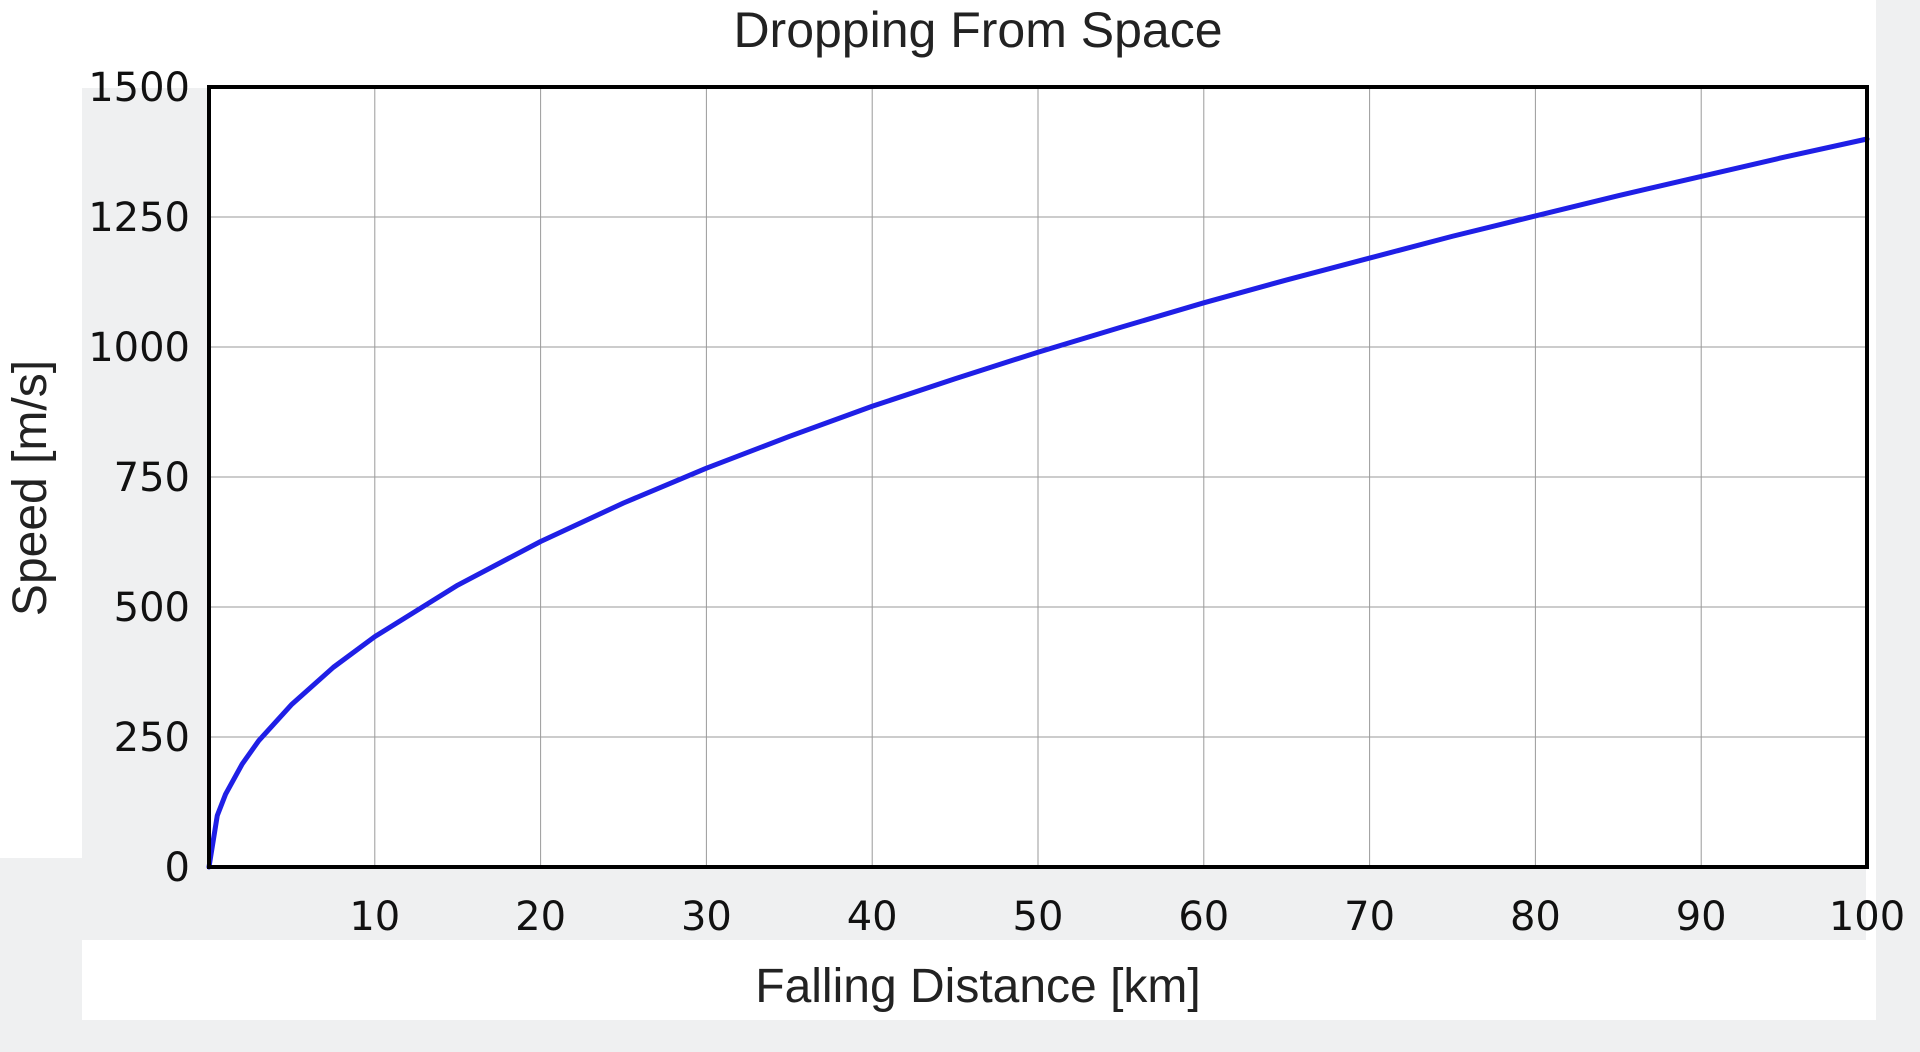 The height and width of the screenshot is (1052, 1920). I want to click on xlabel-band, so click(979, 980).